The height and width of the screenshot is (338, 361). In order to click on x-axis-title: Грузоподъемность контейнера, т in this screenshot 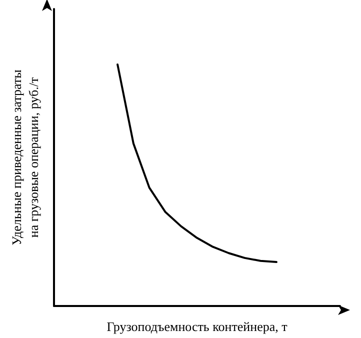, I will do `click(197, 326)`.